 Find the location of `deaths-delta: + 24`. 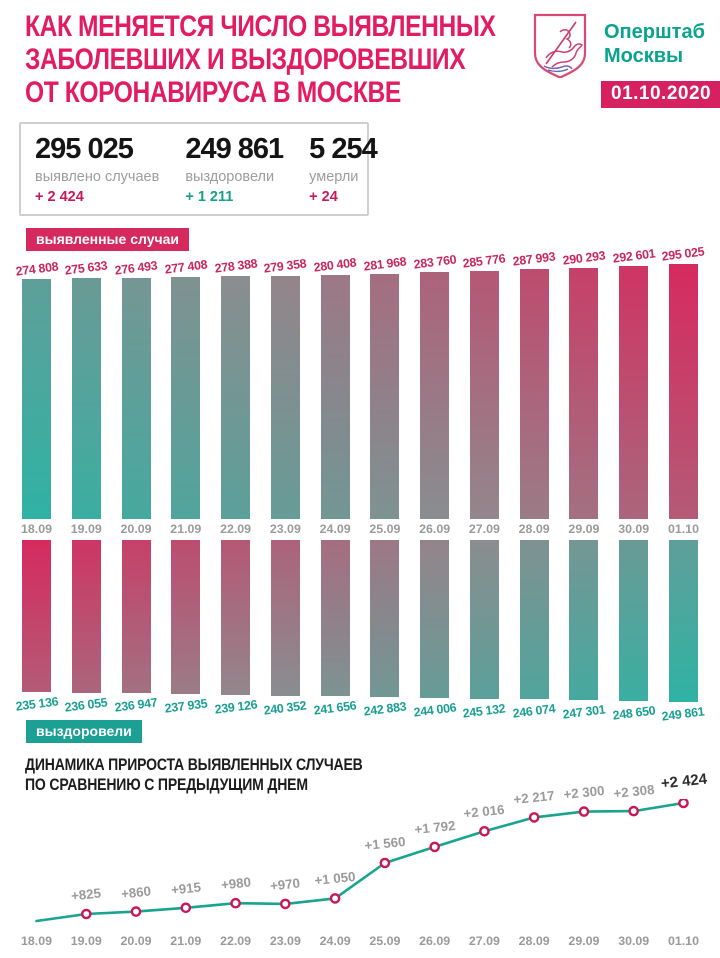

deaths-delta: + 24 is located at coordinates (323, 197).